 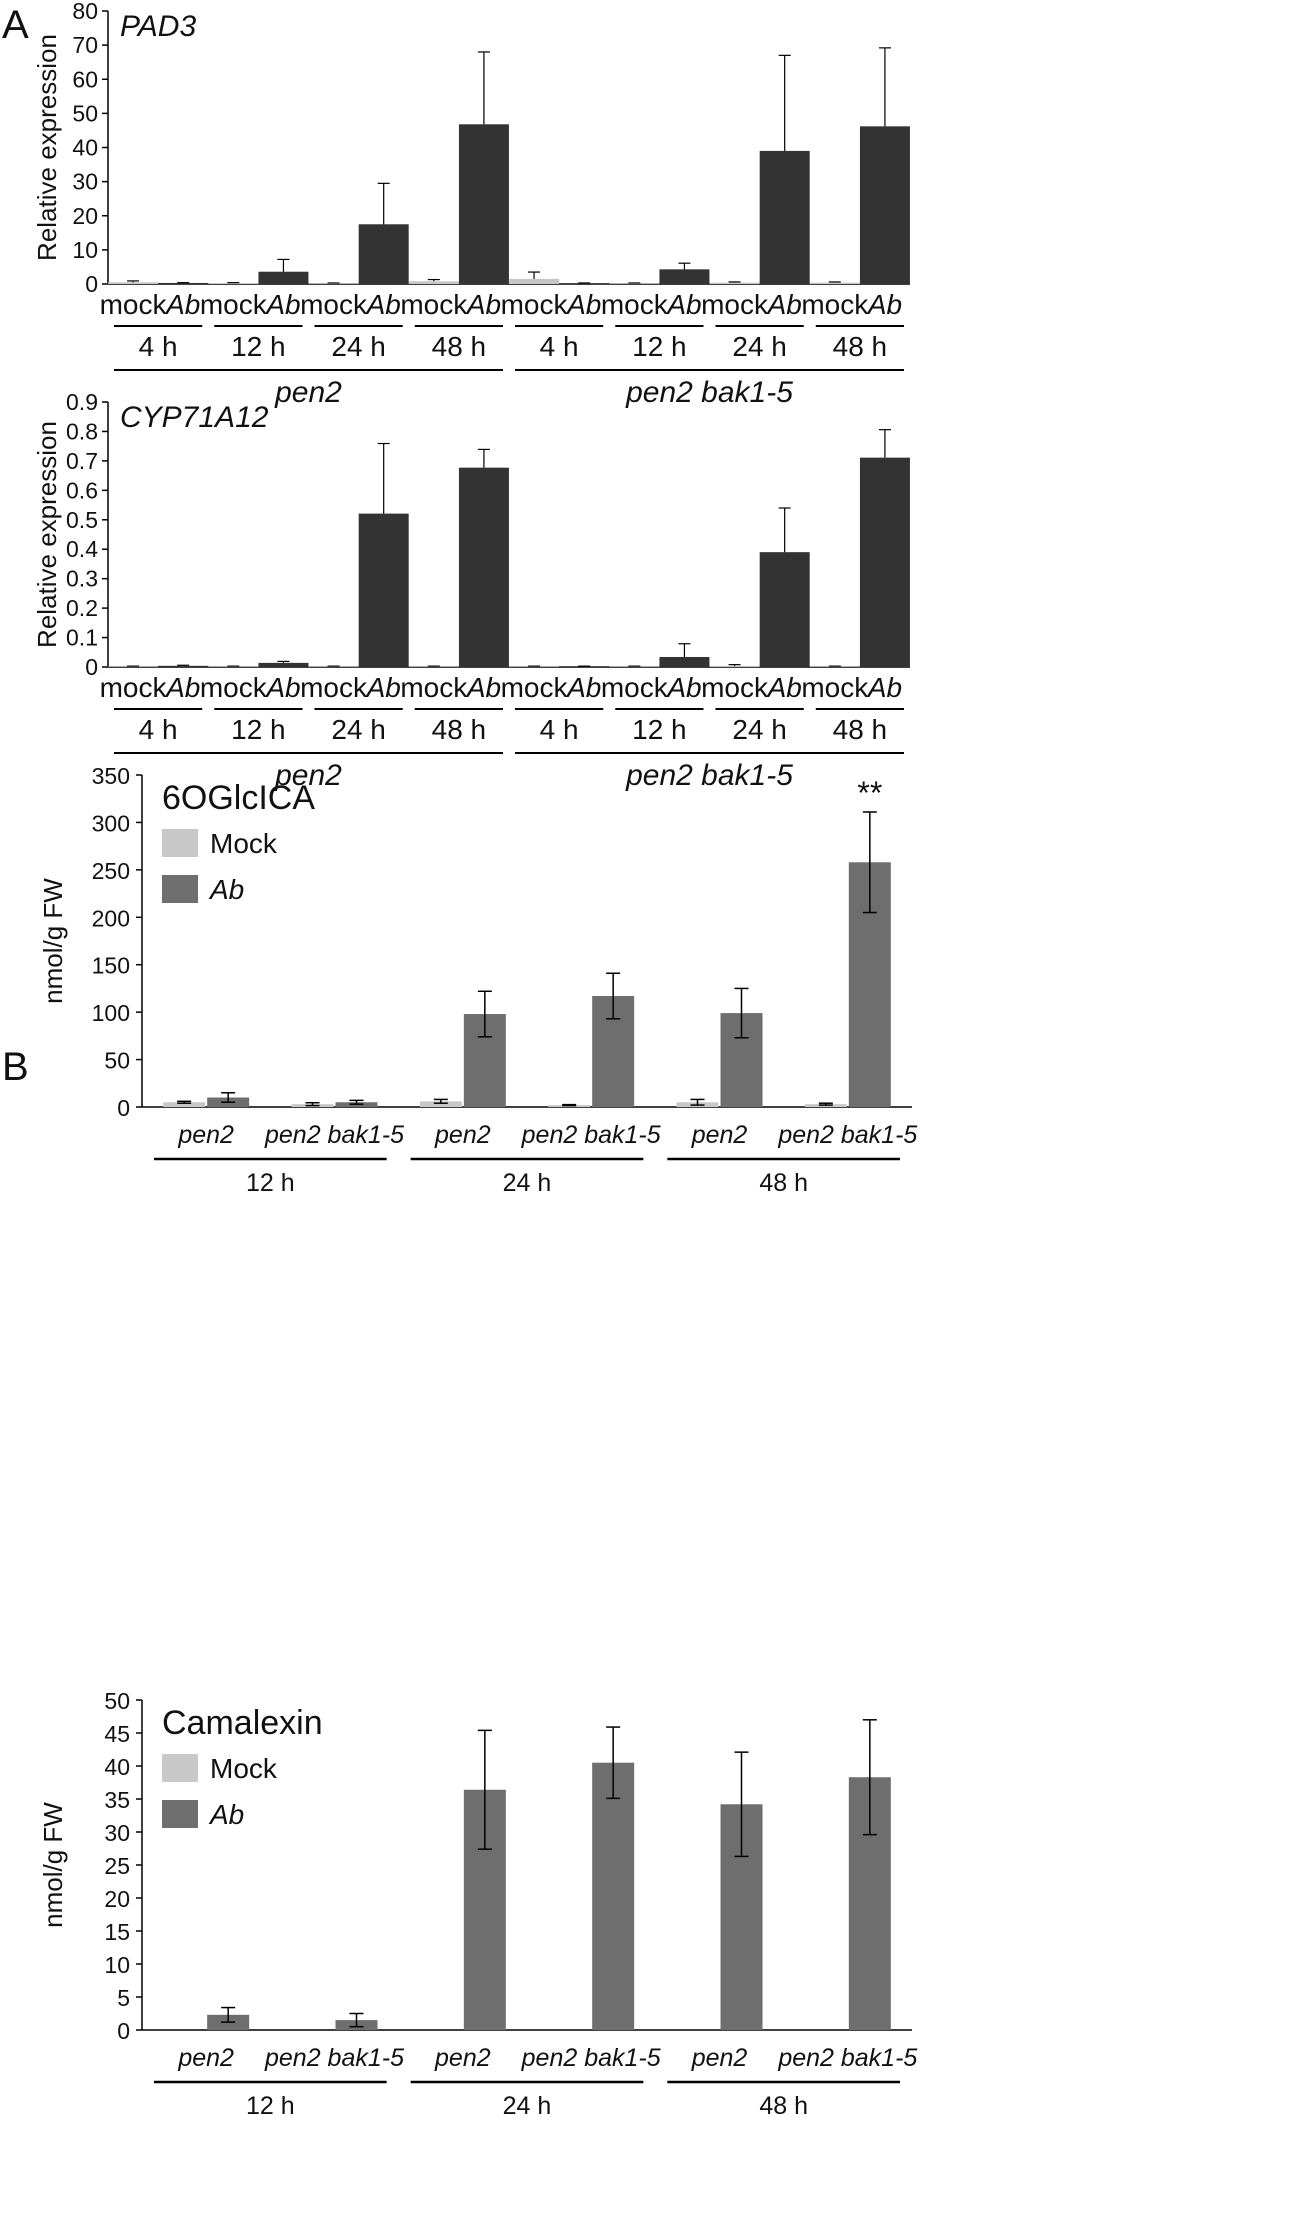 What do you see at coordinates (111, 776) in the screenshot?
I see `y-tick-label: 350` at bounding box center [111, 776].